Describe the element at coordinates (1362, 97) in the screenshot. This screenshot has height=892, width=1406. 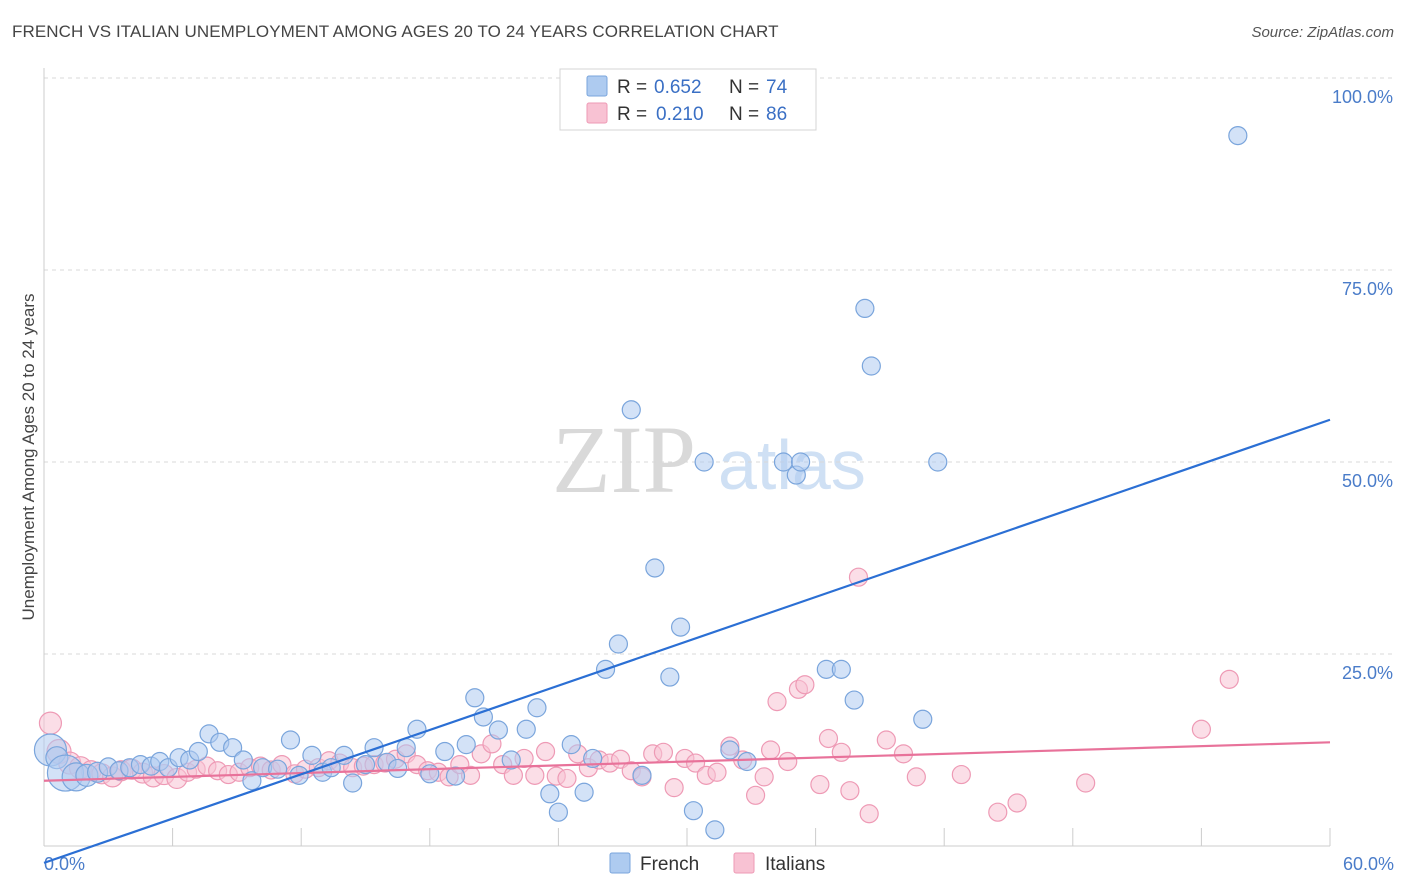
I see `y-tick-label-100: 100.0%` at that location.